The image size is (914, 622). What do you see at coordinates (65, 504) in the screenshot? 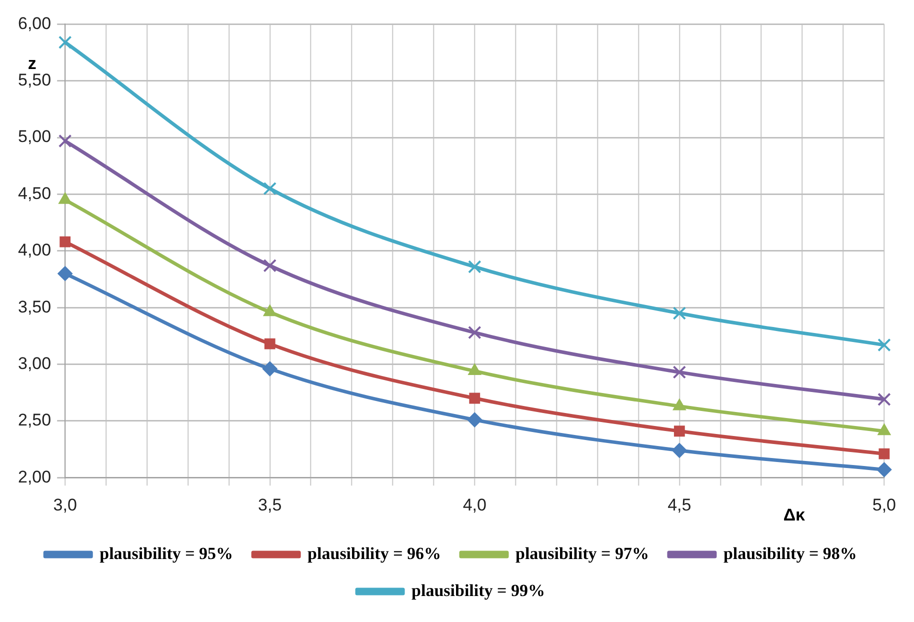
I see `x-tick-label: 3,0` at bounding box center [65, 504].